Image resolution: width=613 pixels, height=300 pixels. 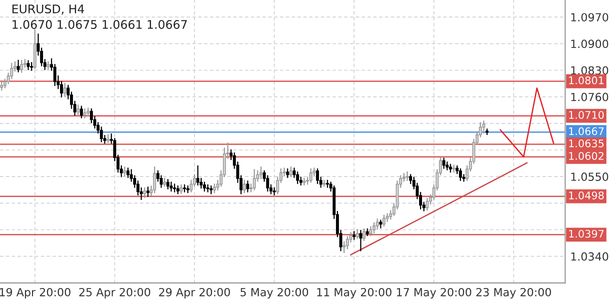 I want to click on x-tick-label: 17 May 20:00, so click(x=434, y=293).